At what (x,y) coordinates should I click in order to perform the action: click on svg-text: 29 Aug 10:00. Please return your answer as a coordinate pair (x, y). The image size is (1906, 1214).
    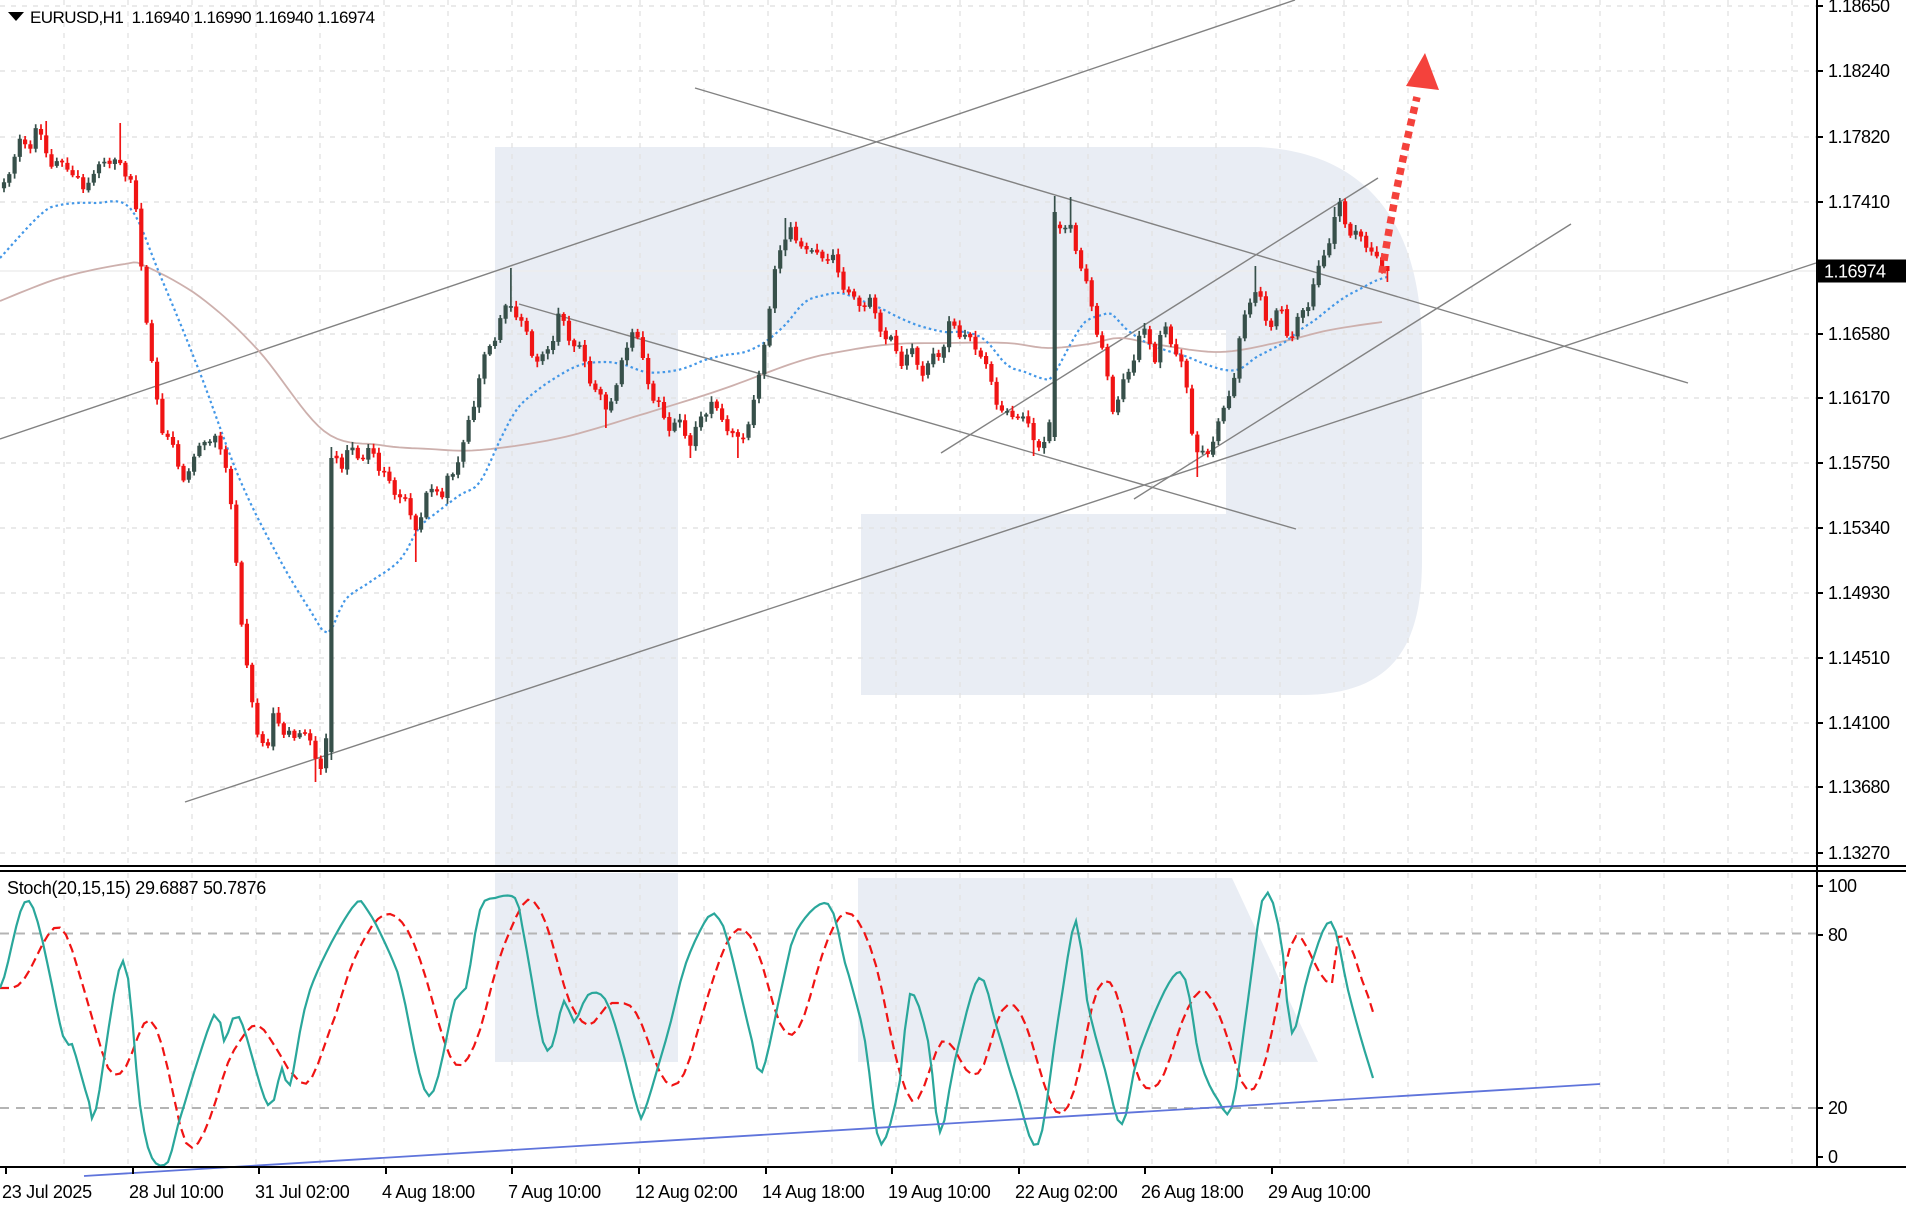
    Looking at the image, I should click on (1319, 1192).